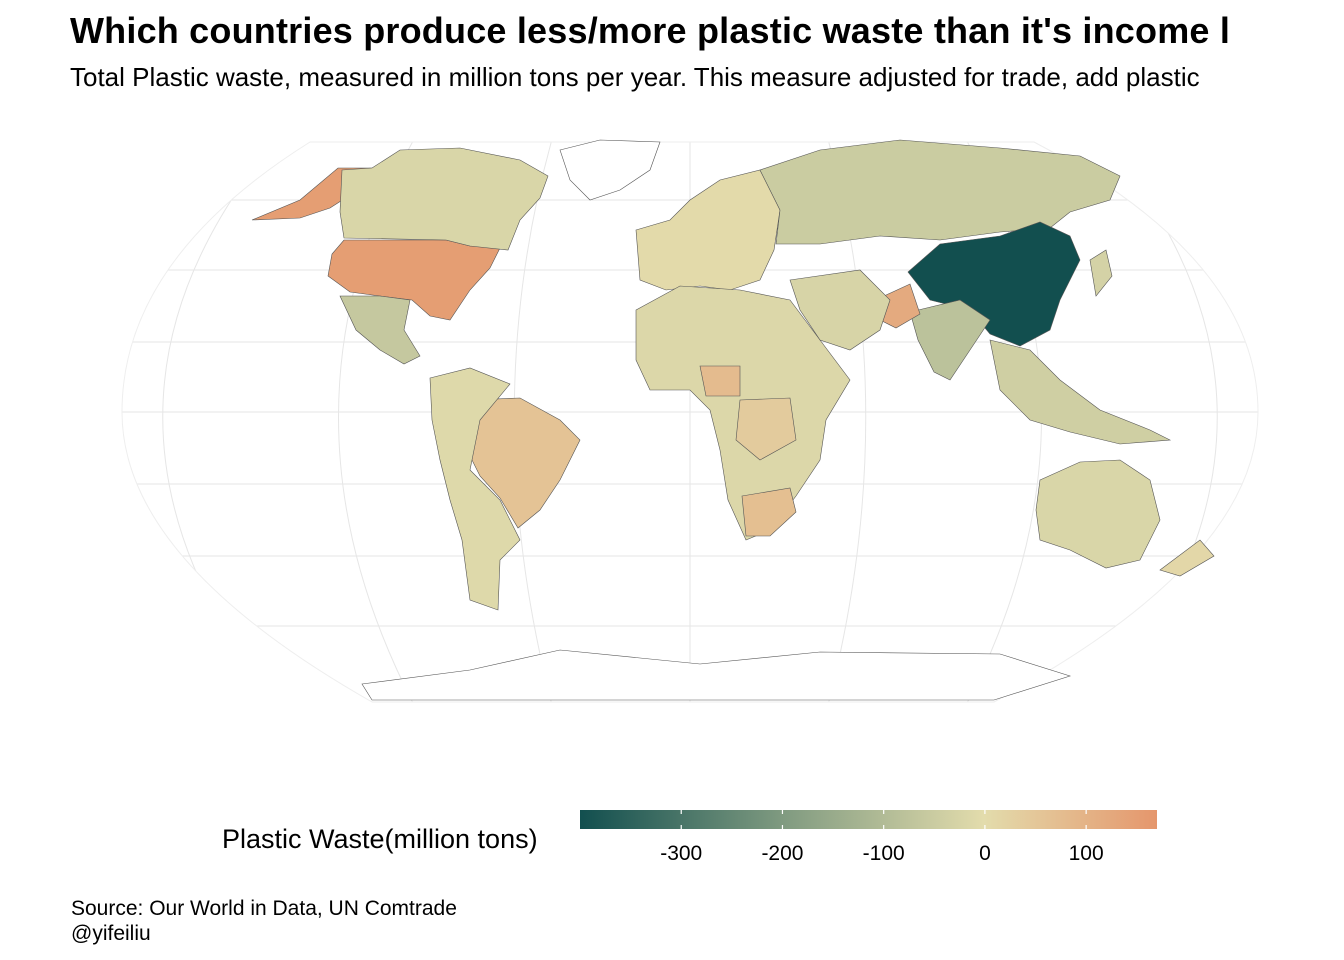 The width and height of the screenshot is (1344, 960). What do you see at coordinates (769, 512) in the screenshot?
I see `country-south-africa` at bounding box center [769, 512].